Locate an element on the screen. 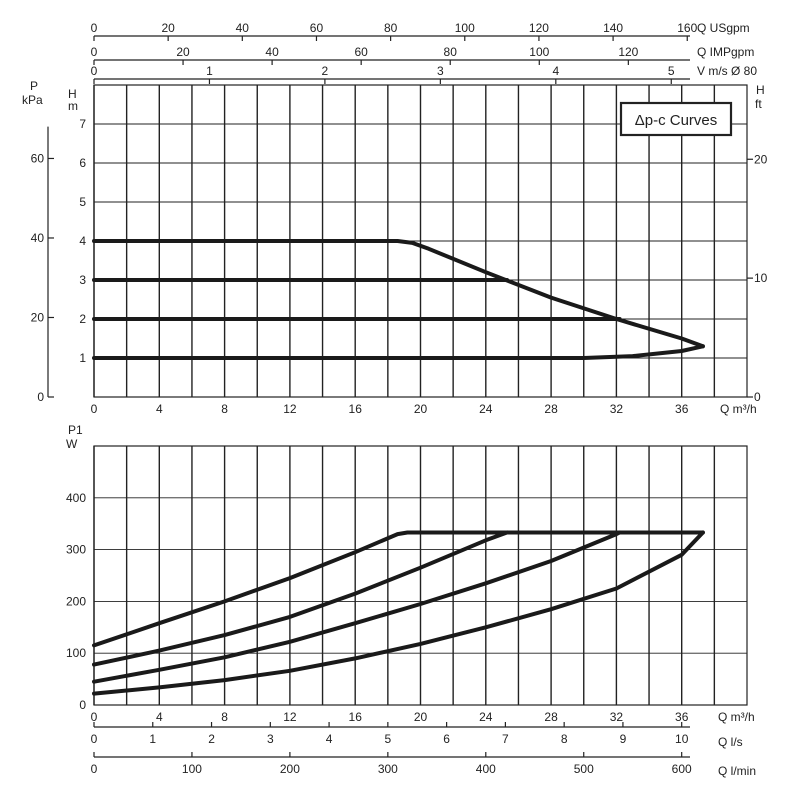 This screenshot has height=800, width=800. legend-title: Δp-c Curves is located at coordinates (676, 120).